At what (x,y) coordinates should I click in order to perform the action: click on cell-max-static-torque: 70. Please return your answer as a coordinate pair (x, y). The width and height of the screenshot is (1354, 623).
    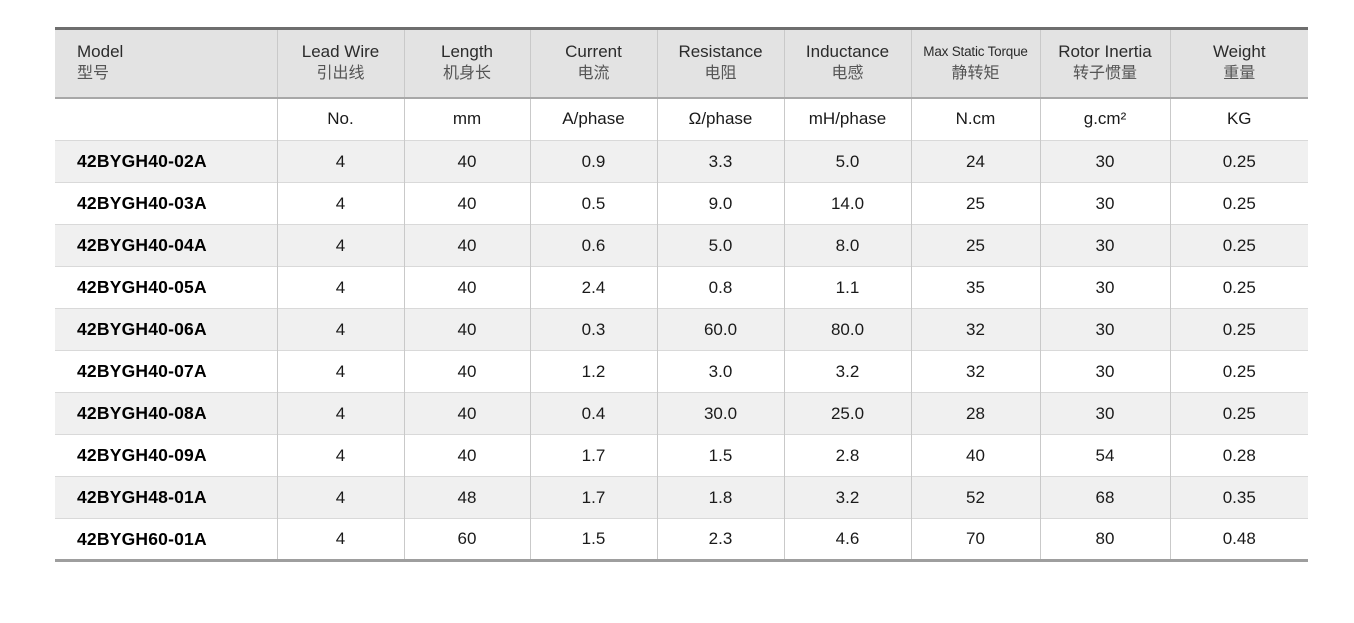
    Looking at the image, I should click on (975, 539).